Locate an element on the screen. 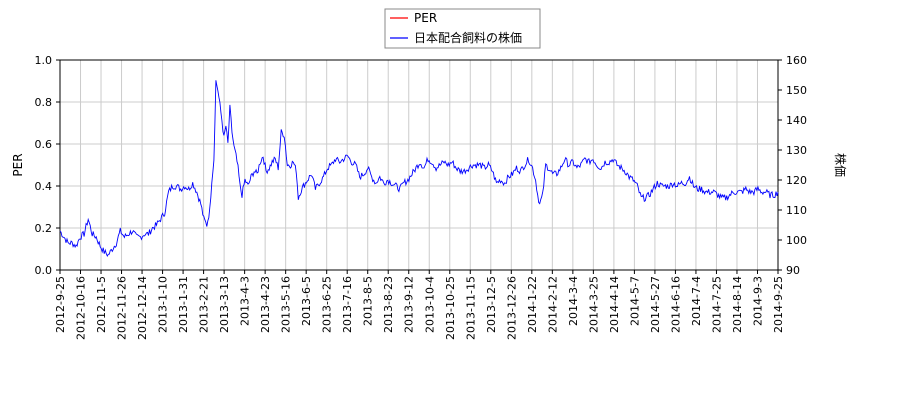 The height and width of the screenshot is (400, 900). x-tick-label: 2014-6-16 is located at coordinates (675, 304).